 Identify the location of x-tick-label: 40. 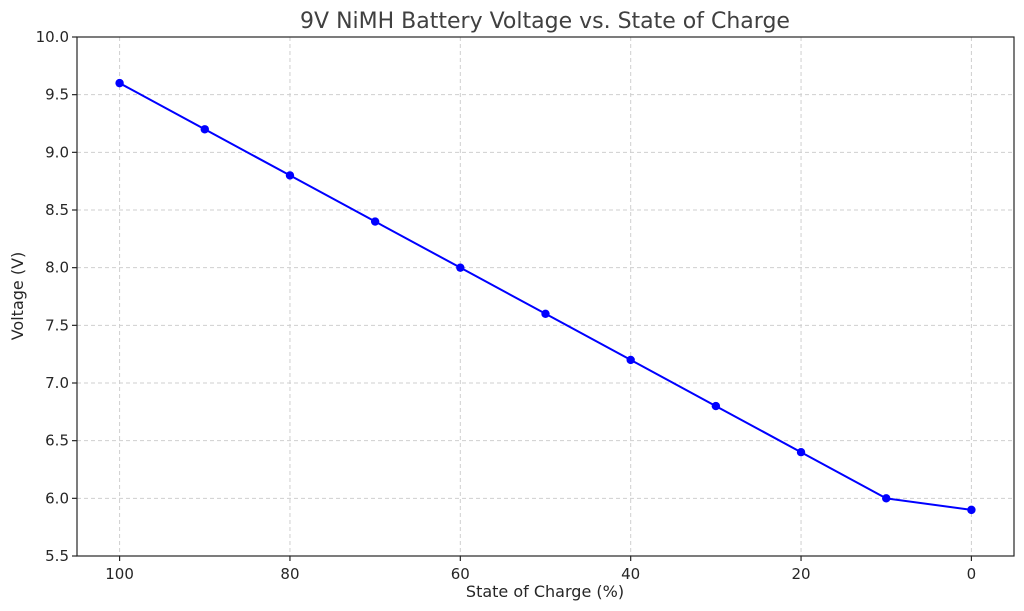
(630, 574).